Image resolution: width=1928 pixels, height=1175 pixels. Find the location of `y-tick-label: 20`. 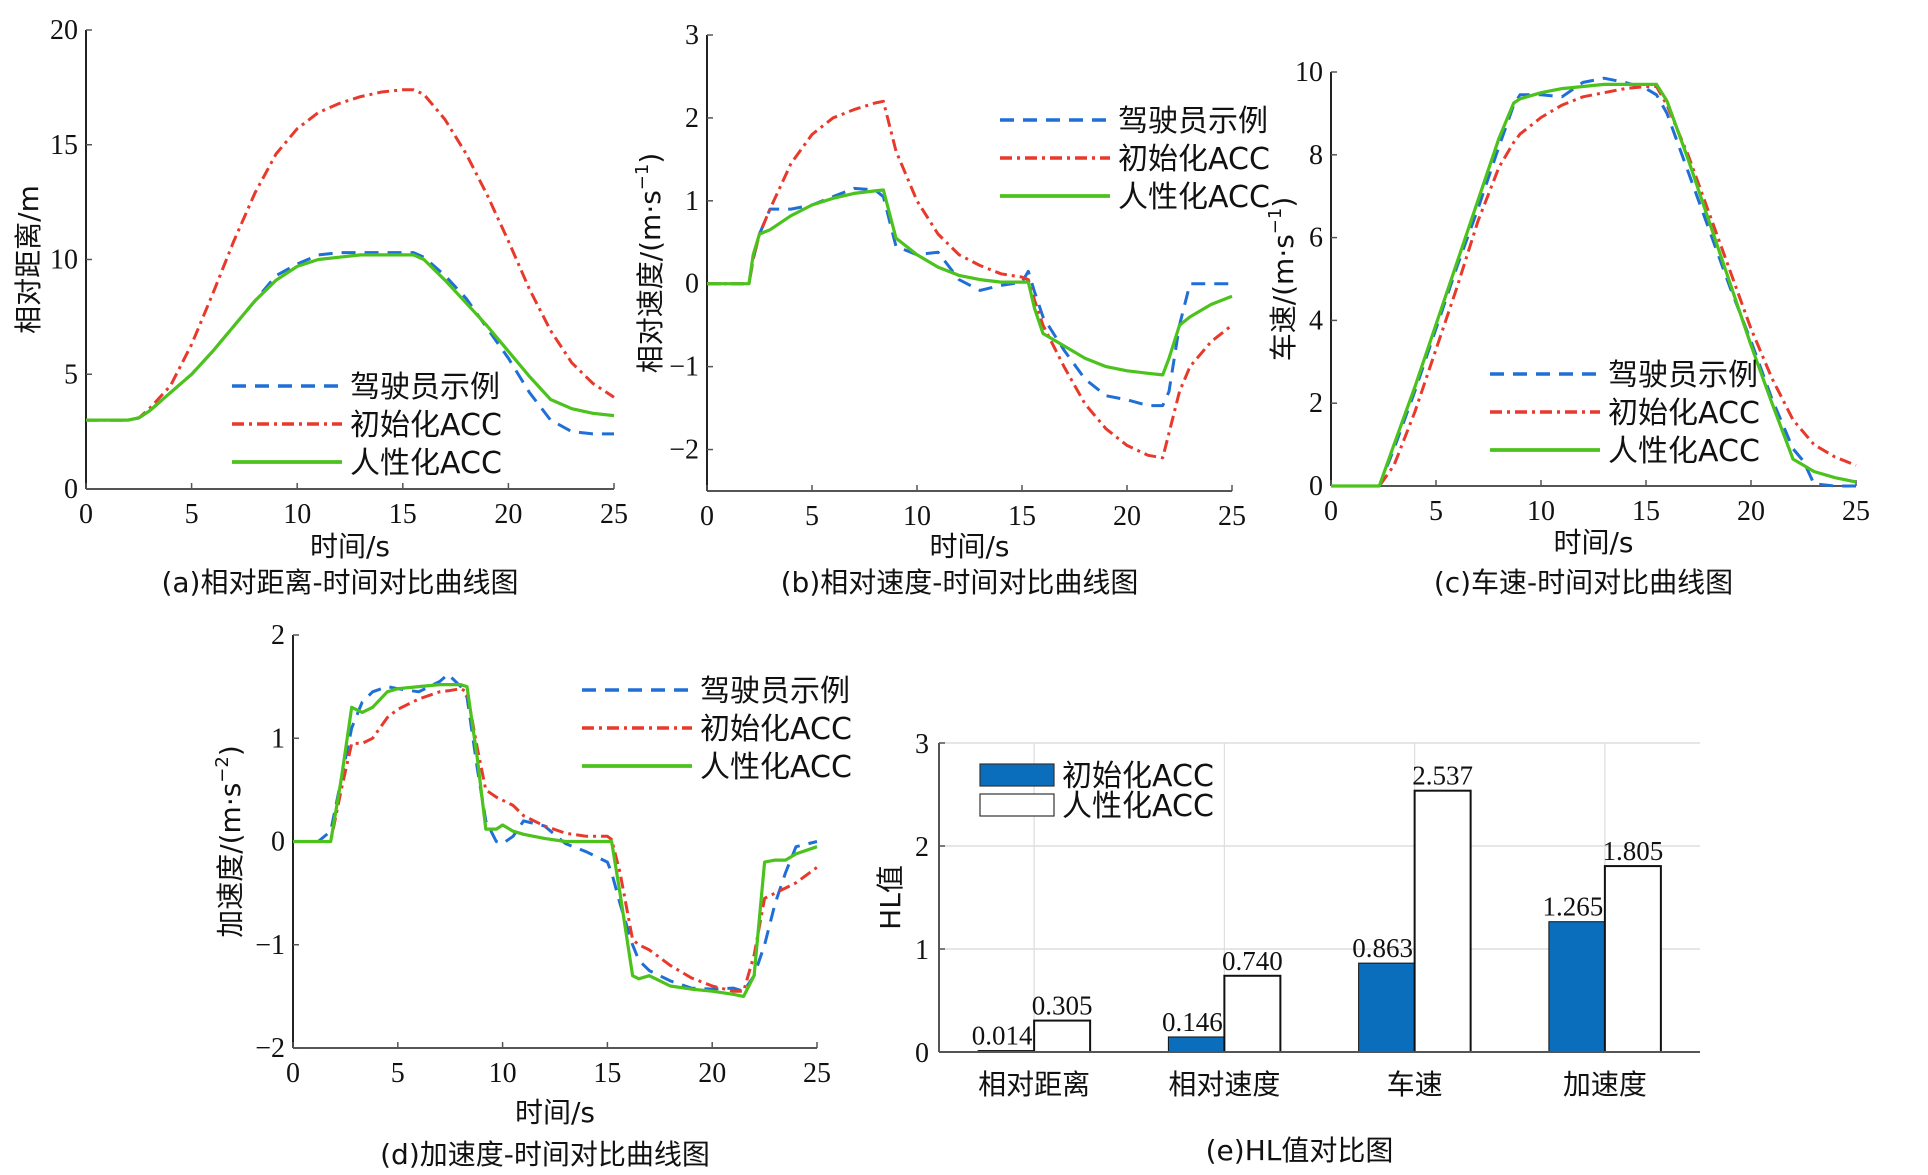

y-tick-label: 20 is located at coordinates (64, 30).